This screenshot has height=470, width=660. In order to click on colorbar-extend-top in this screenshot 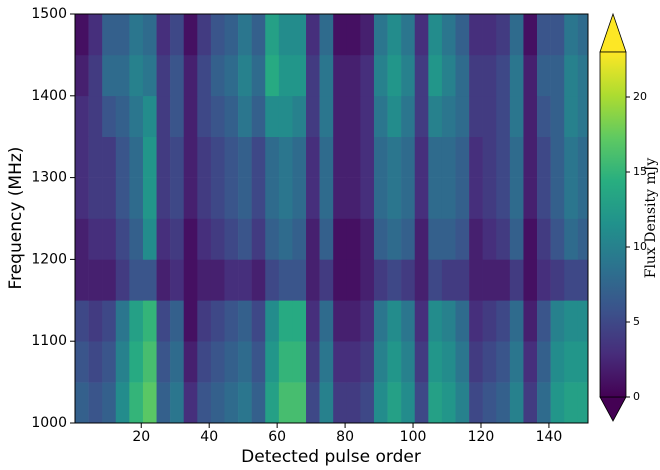, I will do `click(613, 32)`.